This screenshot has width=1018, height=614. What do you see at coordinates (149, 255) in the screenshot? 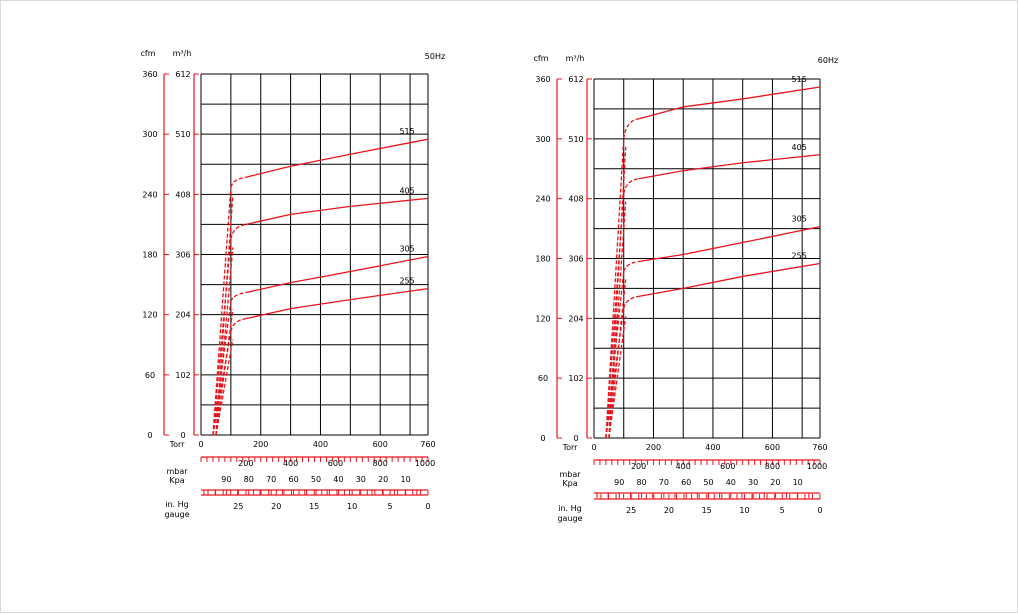
I see `cfm-tick-label: 180` at bounding box center [149, 255].